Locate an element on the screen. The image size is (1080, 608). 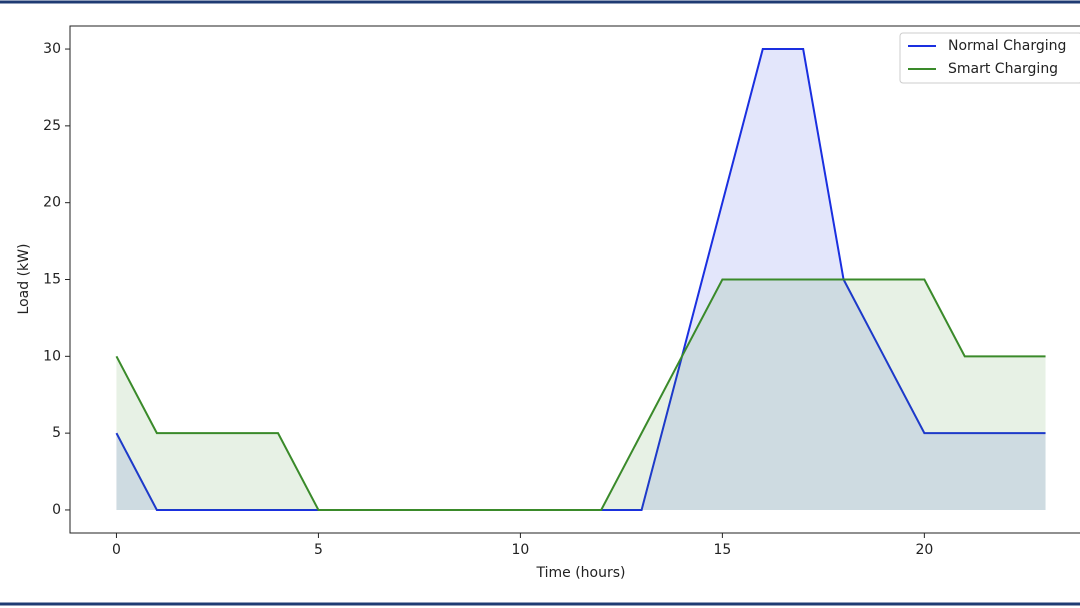
legend-box is located at coordinates (989, 58).